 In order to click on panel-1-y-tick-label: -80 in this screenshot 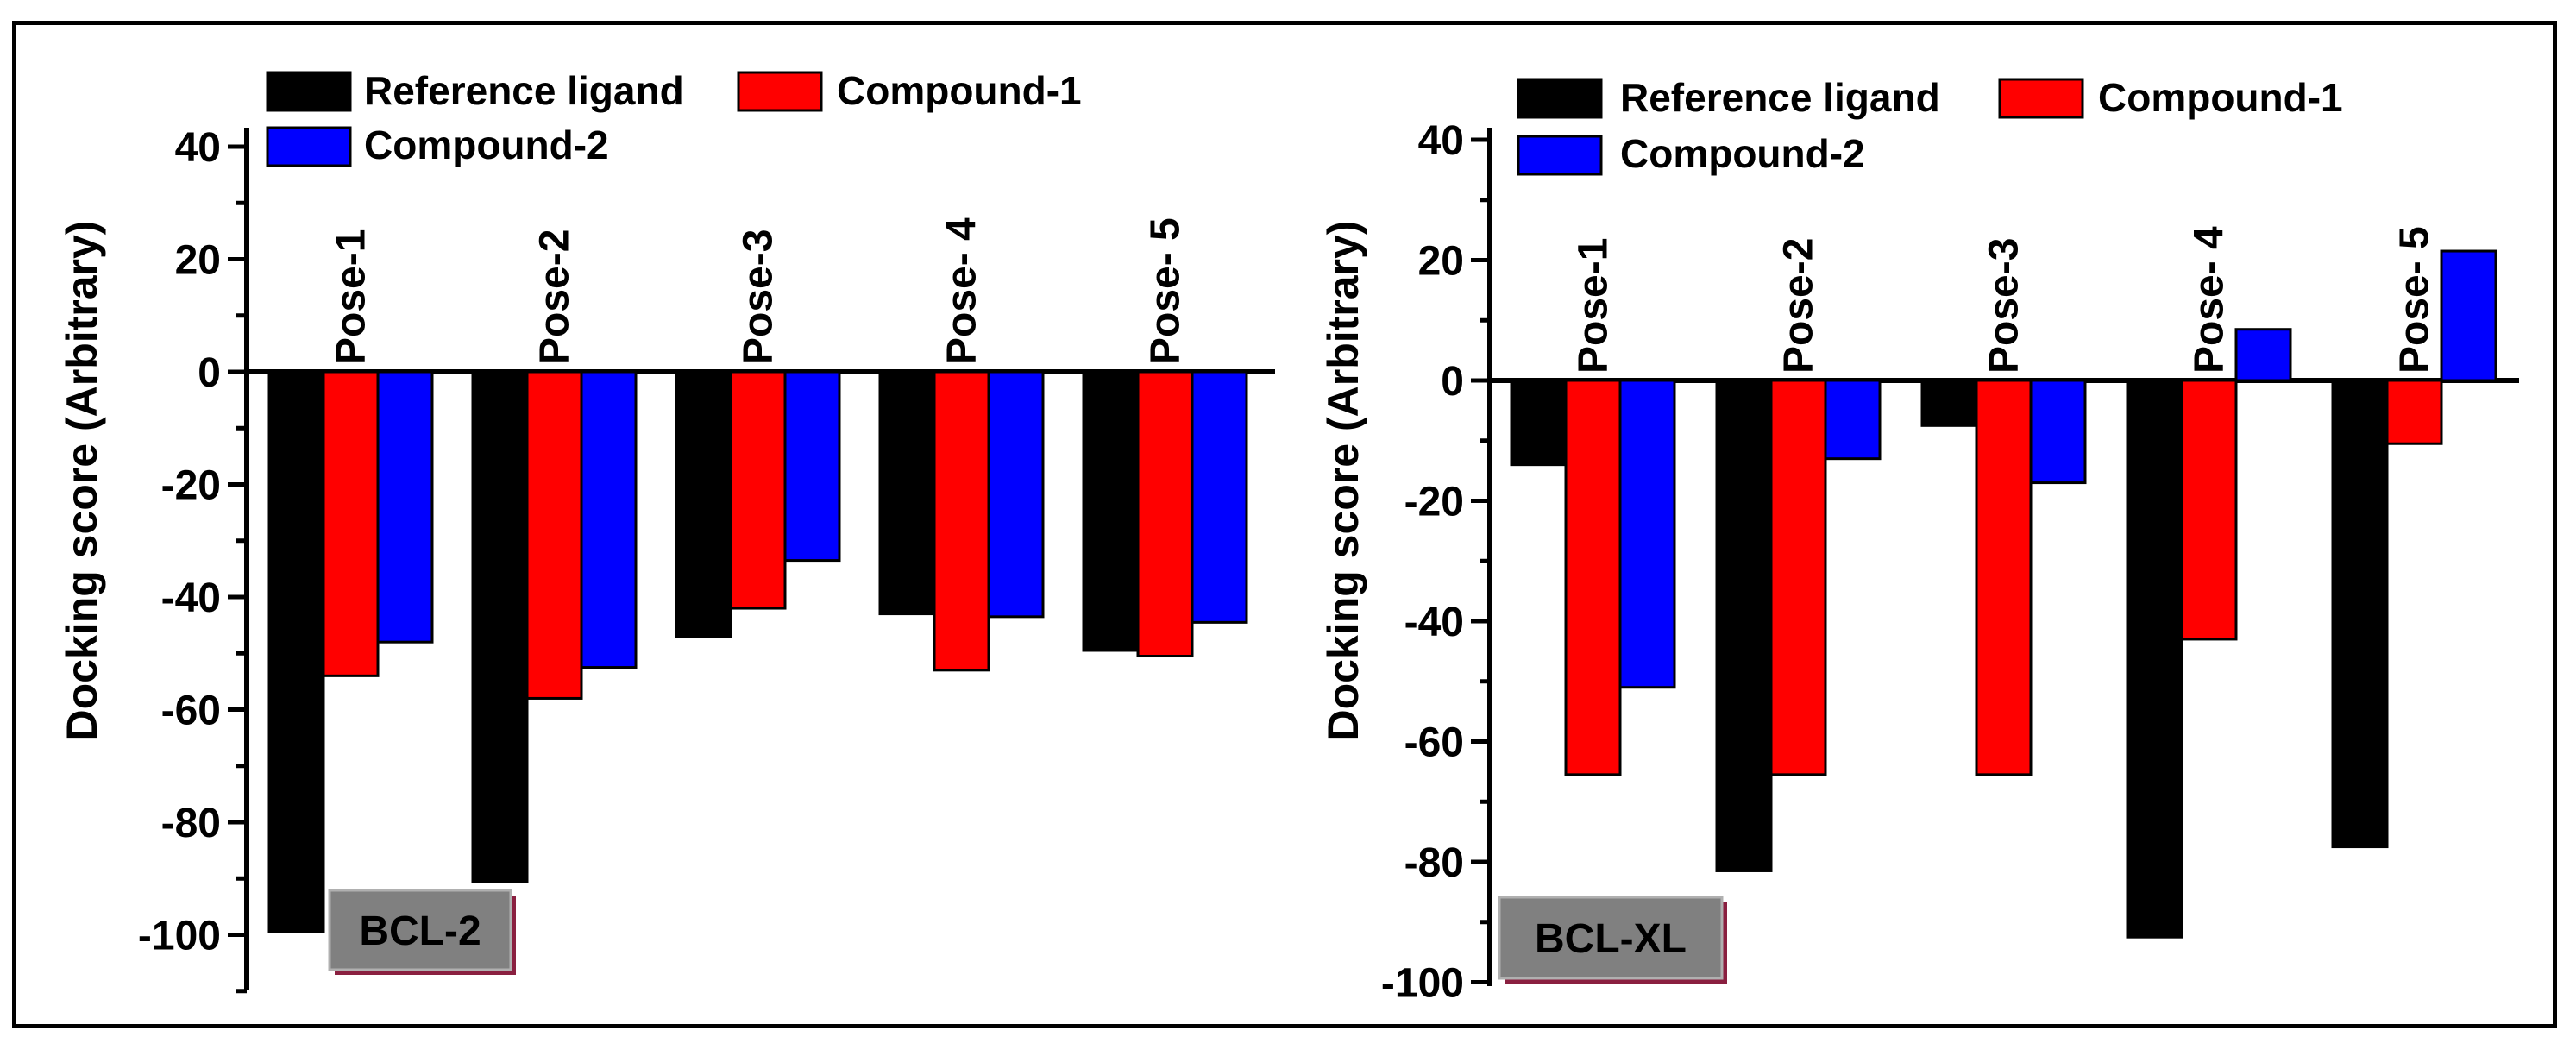, I will do `click(191, 824)`.